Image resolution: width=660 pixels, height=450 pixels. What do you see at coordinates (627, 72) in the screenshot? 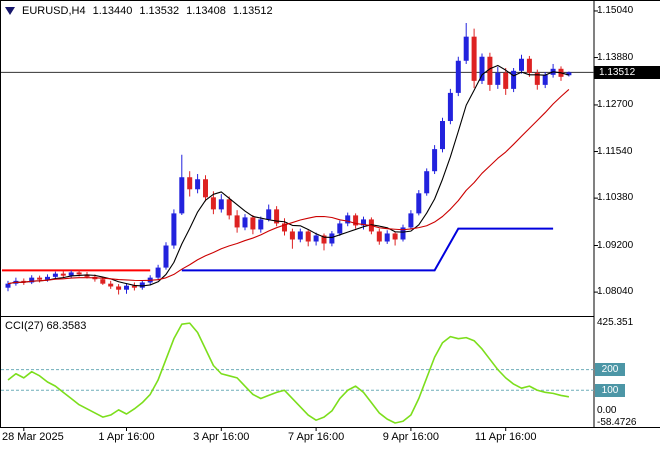
I see `current-price-badge: 1.13512` at bounding box center [627, 72].